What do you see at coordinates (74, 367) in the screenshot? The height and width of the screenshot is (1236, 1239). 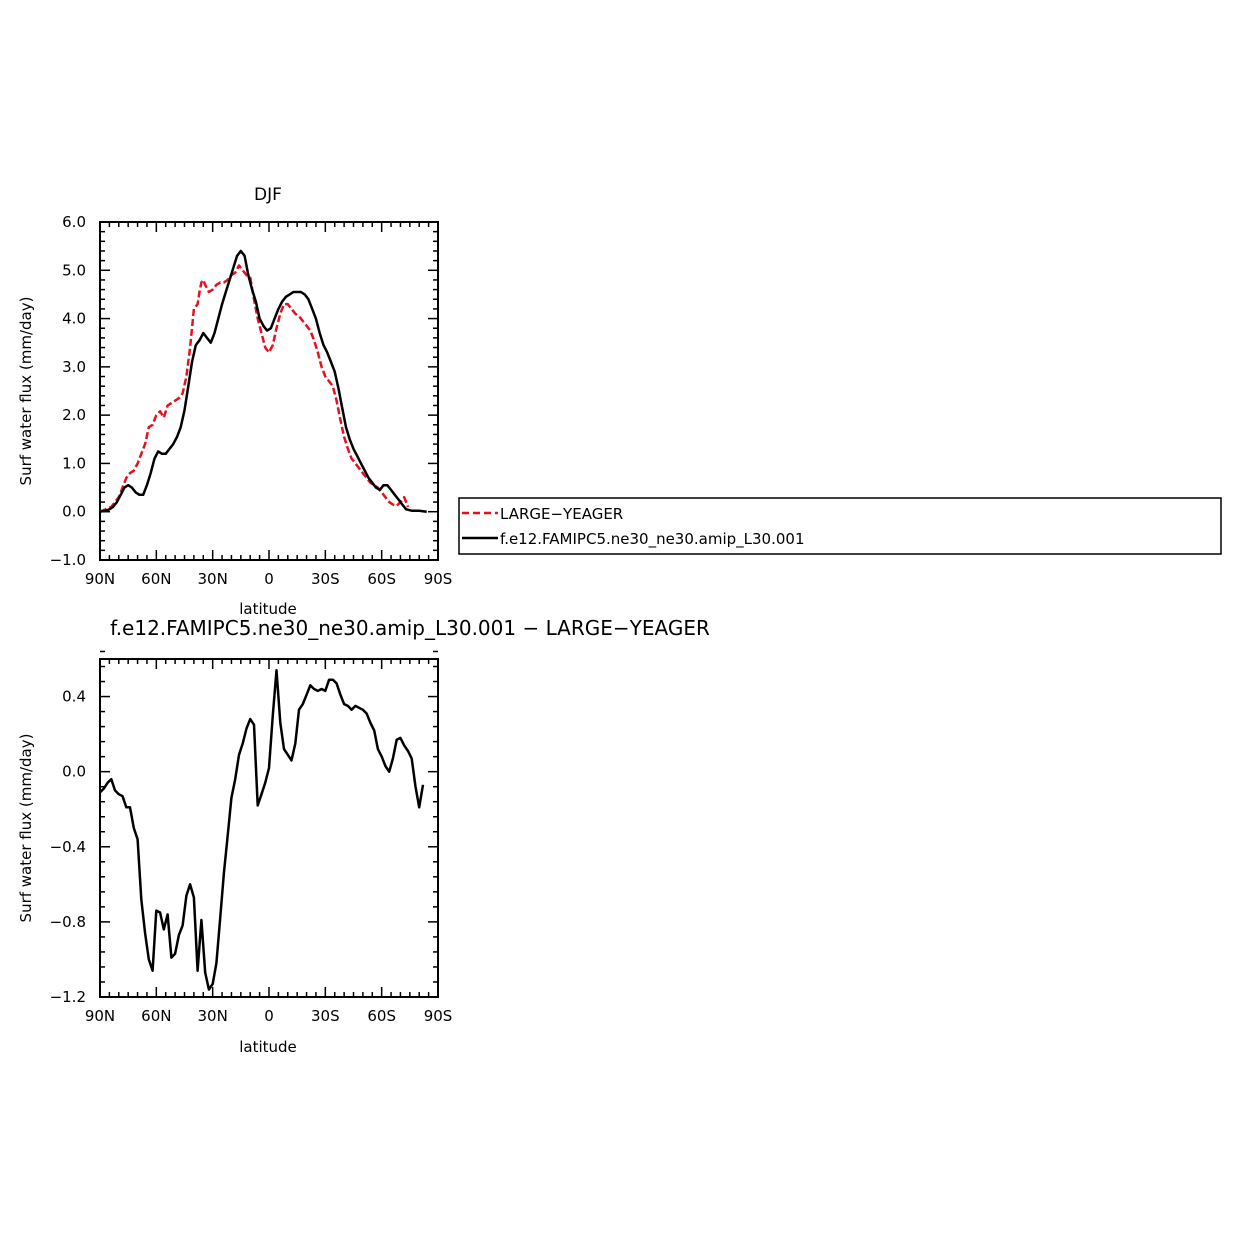 I see `y-tick-label: 3.0` at bounding box center [74, 367].